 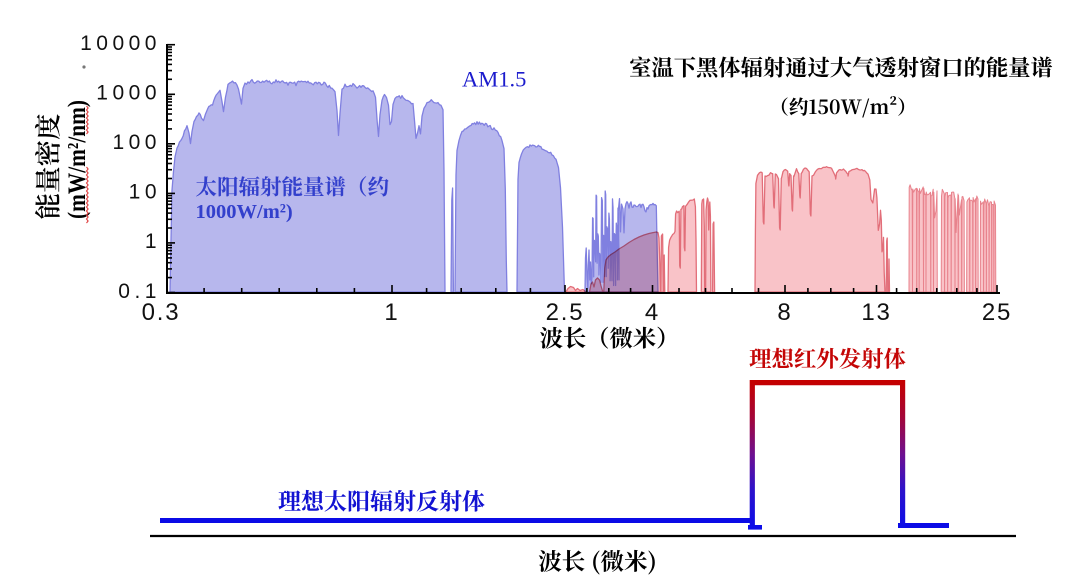 What do you see at coordinates (120, 43) in the screenshot?
I see `svg-text: 10000` at bounding box center [120, 43].